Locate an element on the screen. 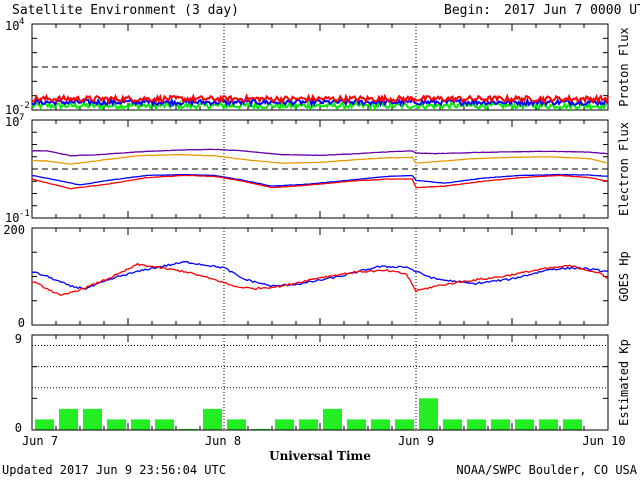  x-tick-label: Jun 9 is located at coordinates (416, 441).